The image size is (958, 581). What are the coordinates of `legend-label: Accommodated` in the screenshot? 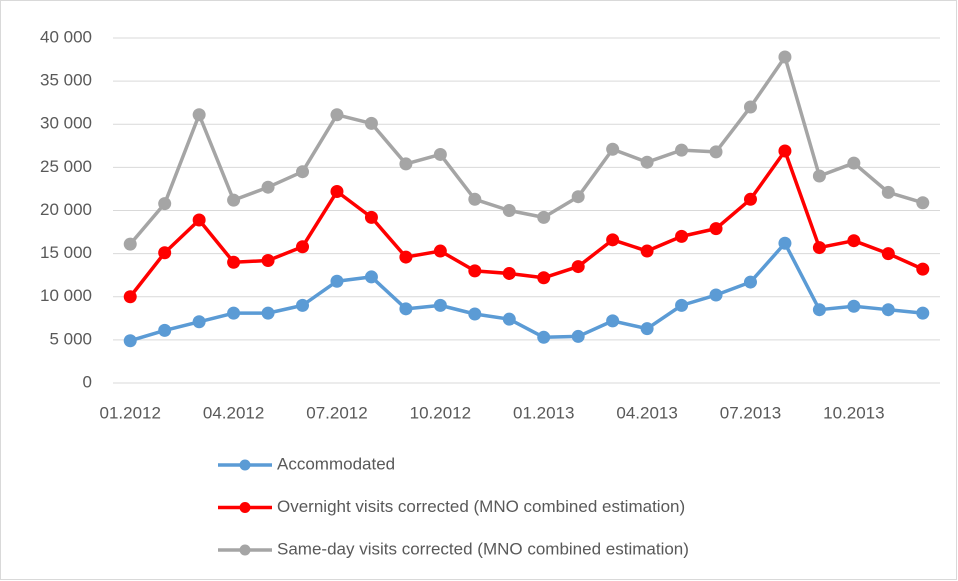 It's located at (336, 463).